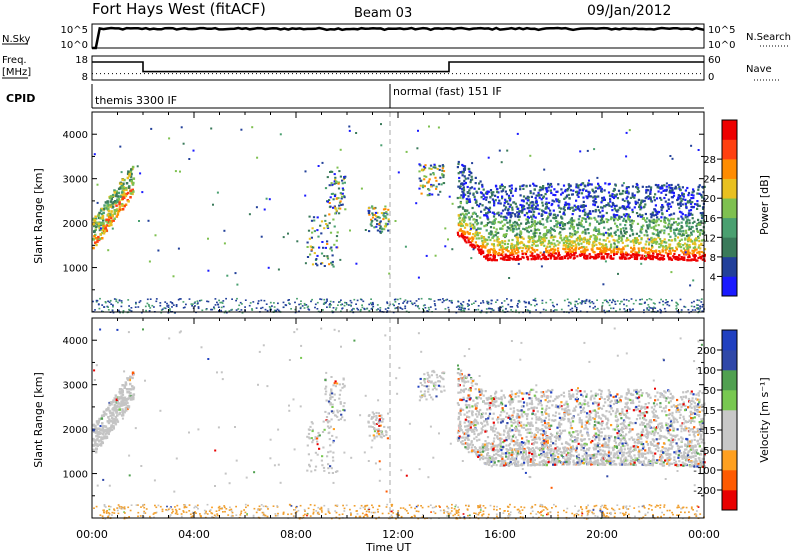 This screenshot has width=800, height=554. What do you see at coordinates (75, 224) in the screenshot?
I see `power-y-tick-1: 2000` at bounding box center [75, 224].